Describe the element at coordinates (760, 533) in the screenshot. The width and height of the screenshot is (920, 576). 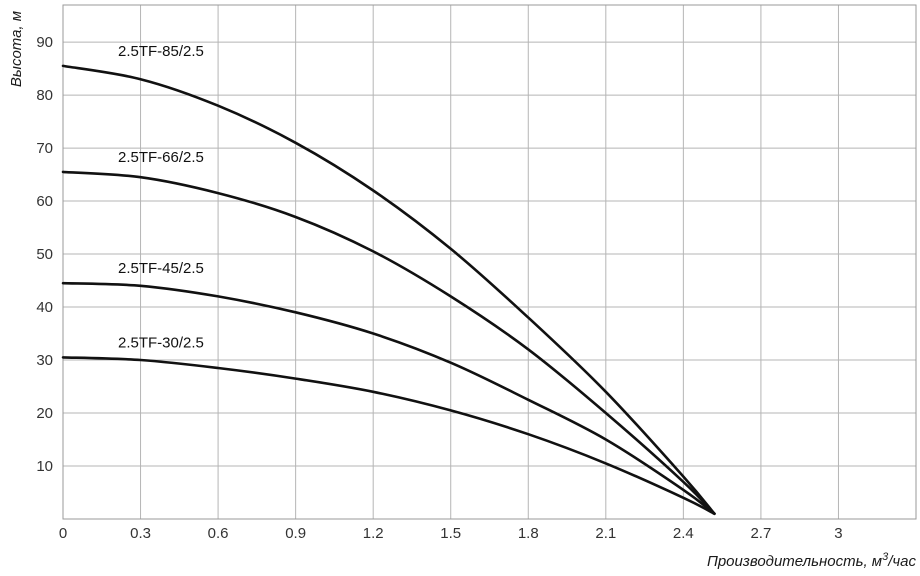
I see `x-tick-label: 2.7` at that location.